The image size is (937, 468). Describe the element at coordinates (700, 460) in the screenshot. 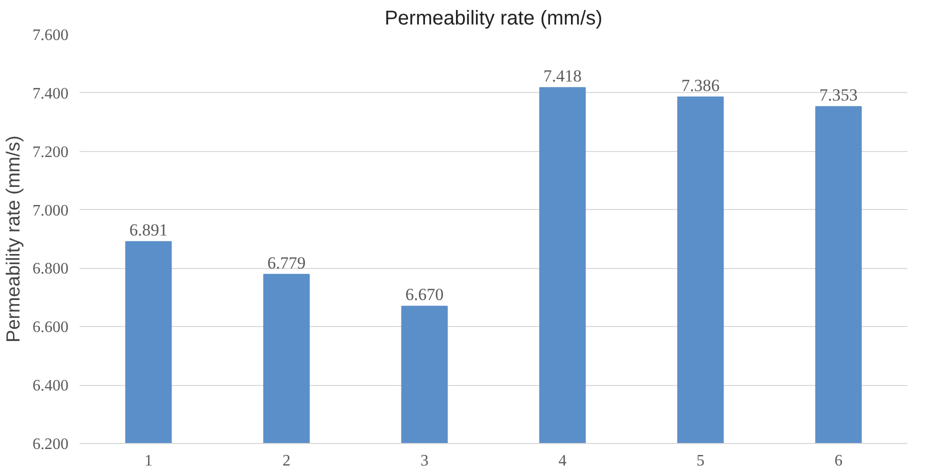

I see `x-tick-label: 5` at that location.